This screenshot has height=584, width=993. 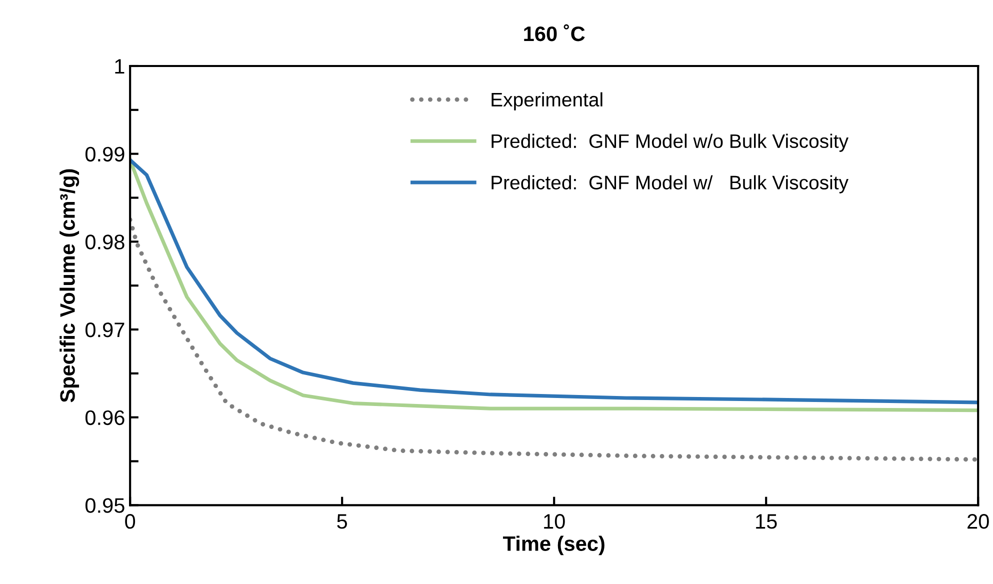 I want to click on y-axis-title: Specific Volume (cm³/g), so click(x=70, y=285).